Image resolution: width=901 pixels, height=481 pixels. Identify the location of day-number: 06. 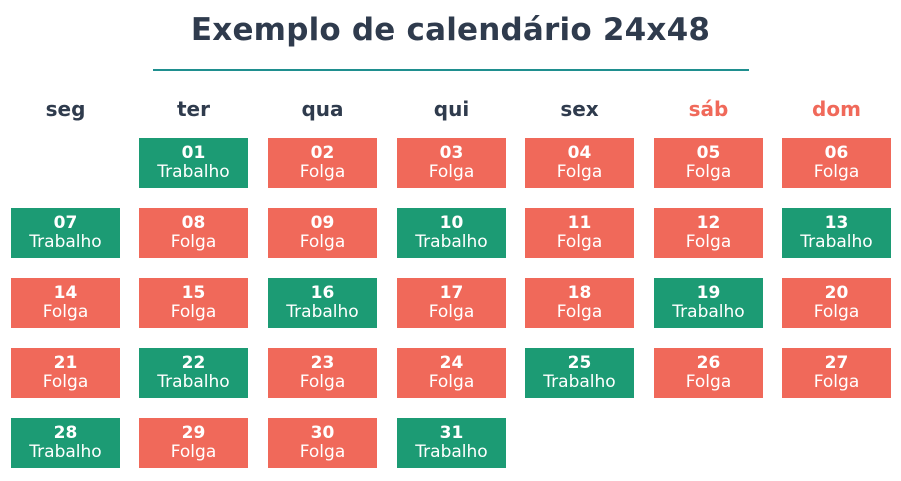
(836, 153).